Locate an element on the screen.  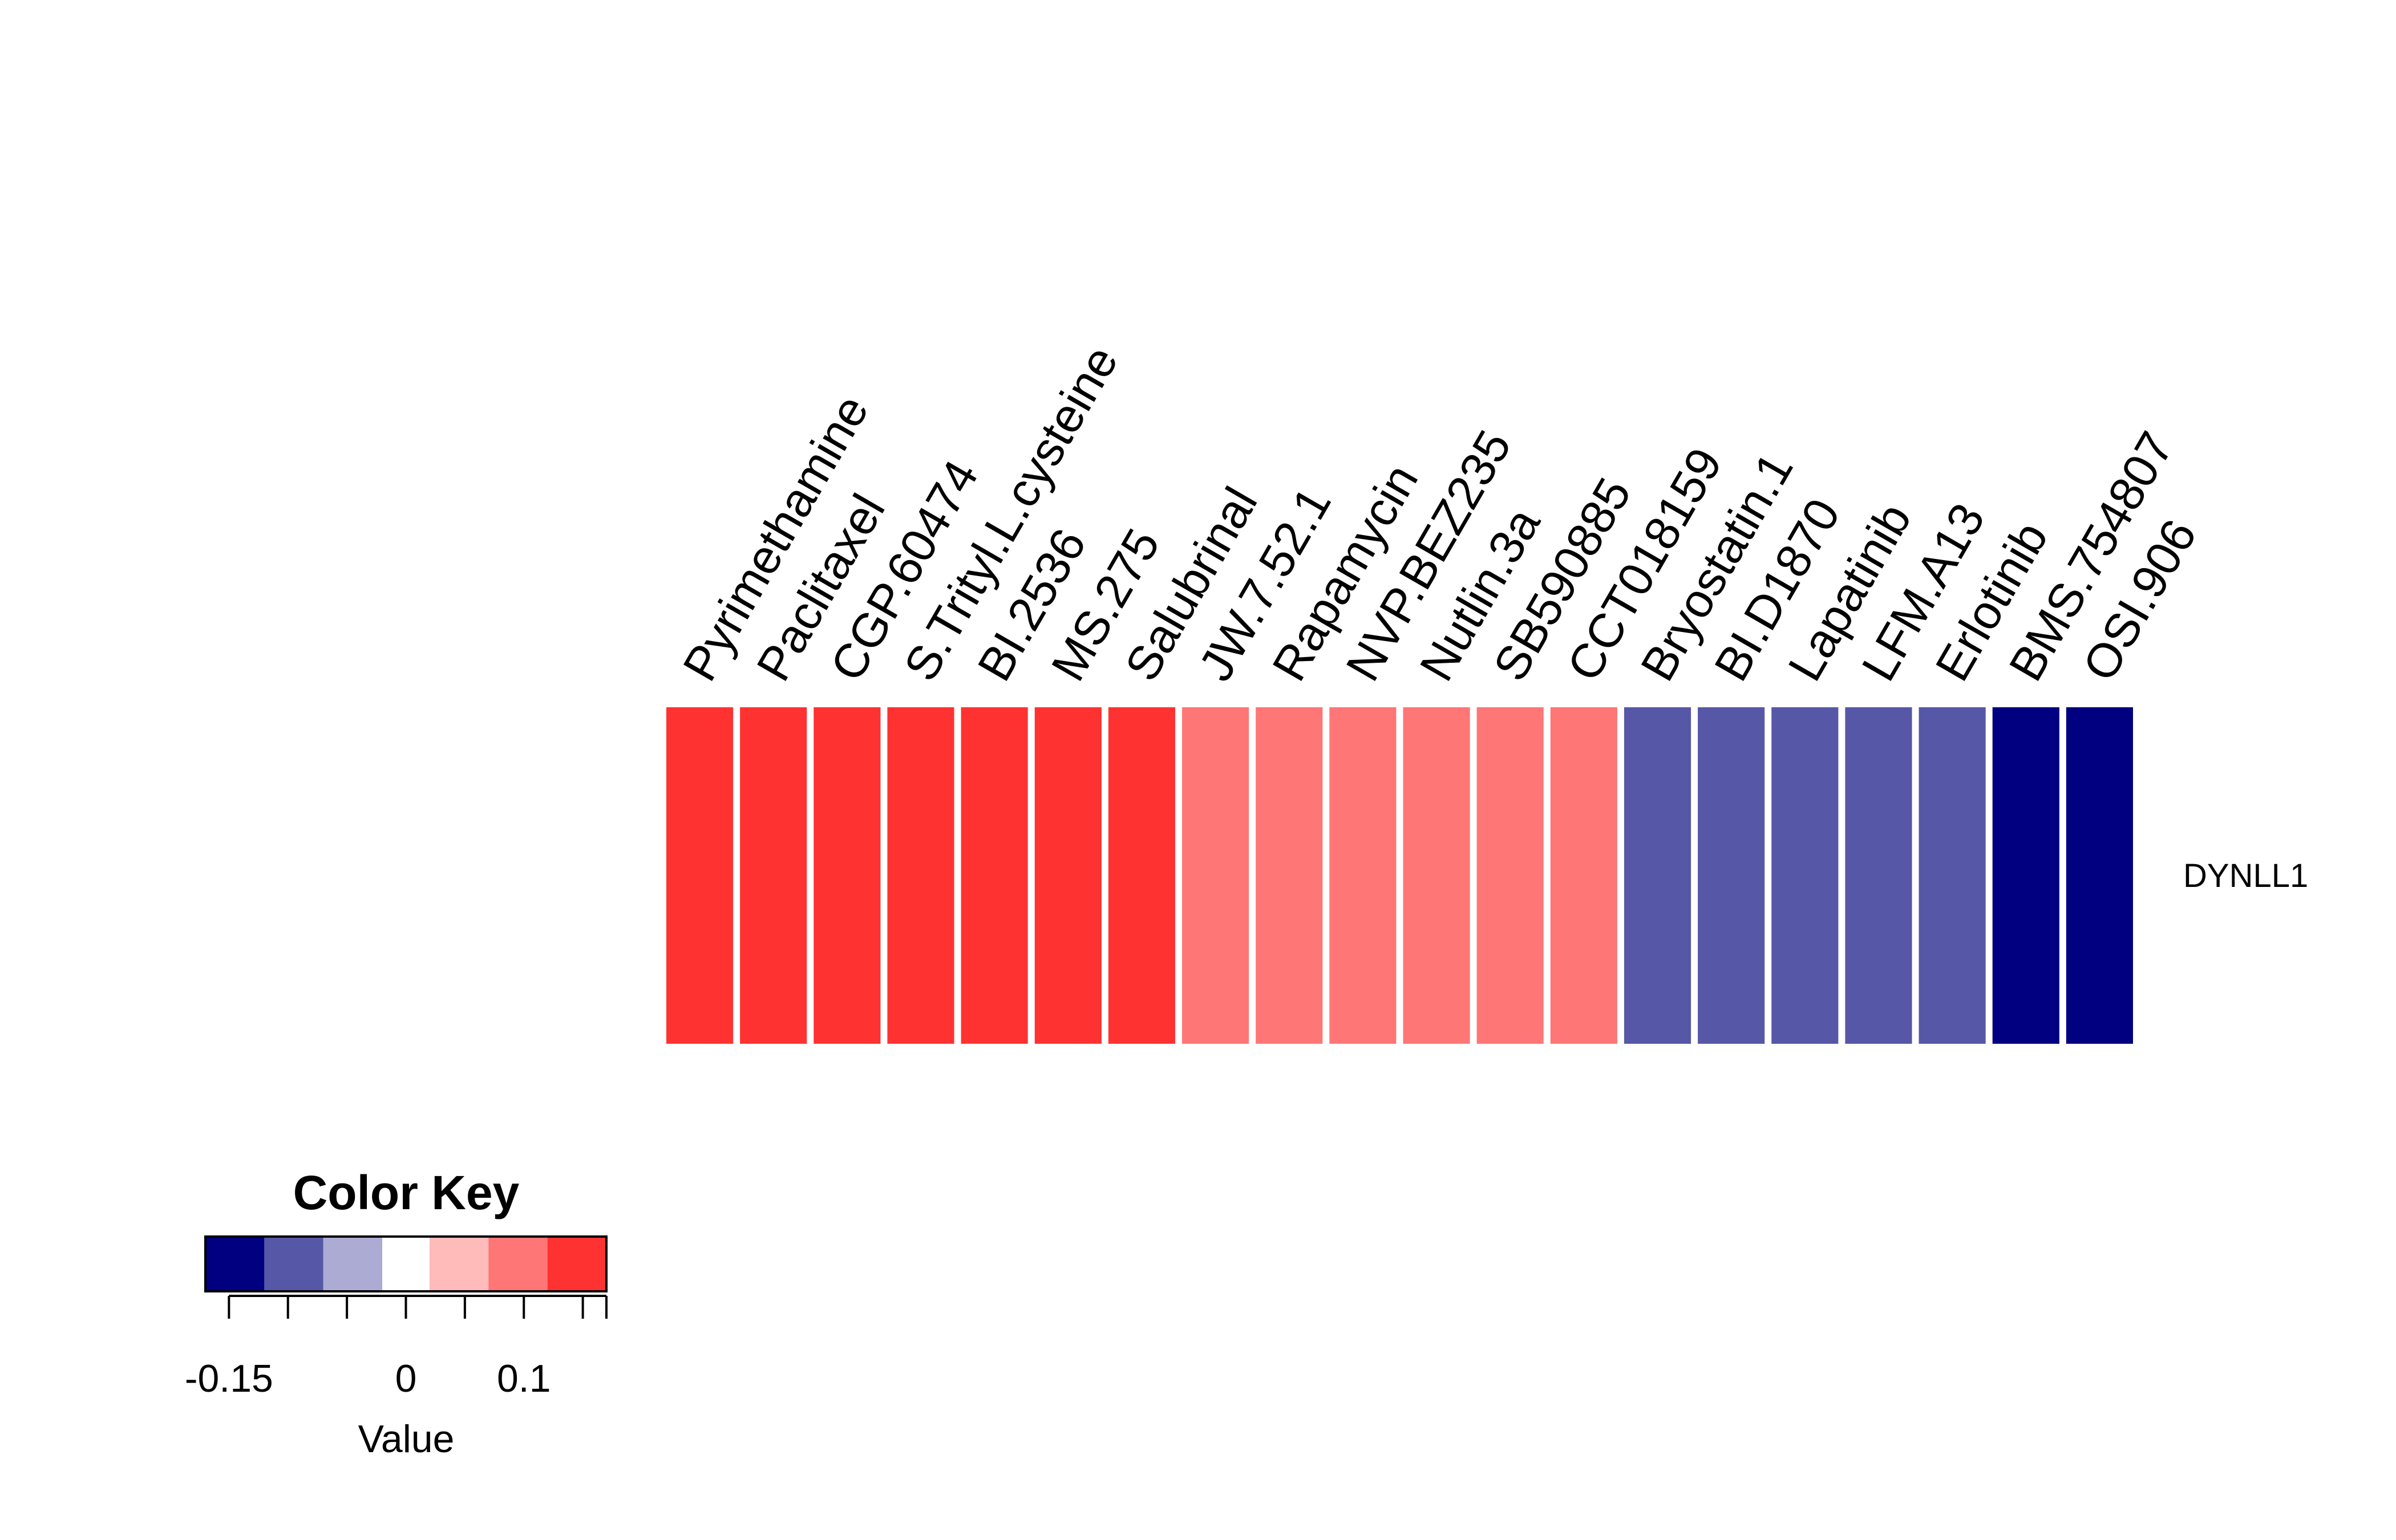
color-key-tick-label: 0.1 is located at coordinates (524, 1378).